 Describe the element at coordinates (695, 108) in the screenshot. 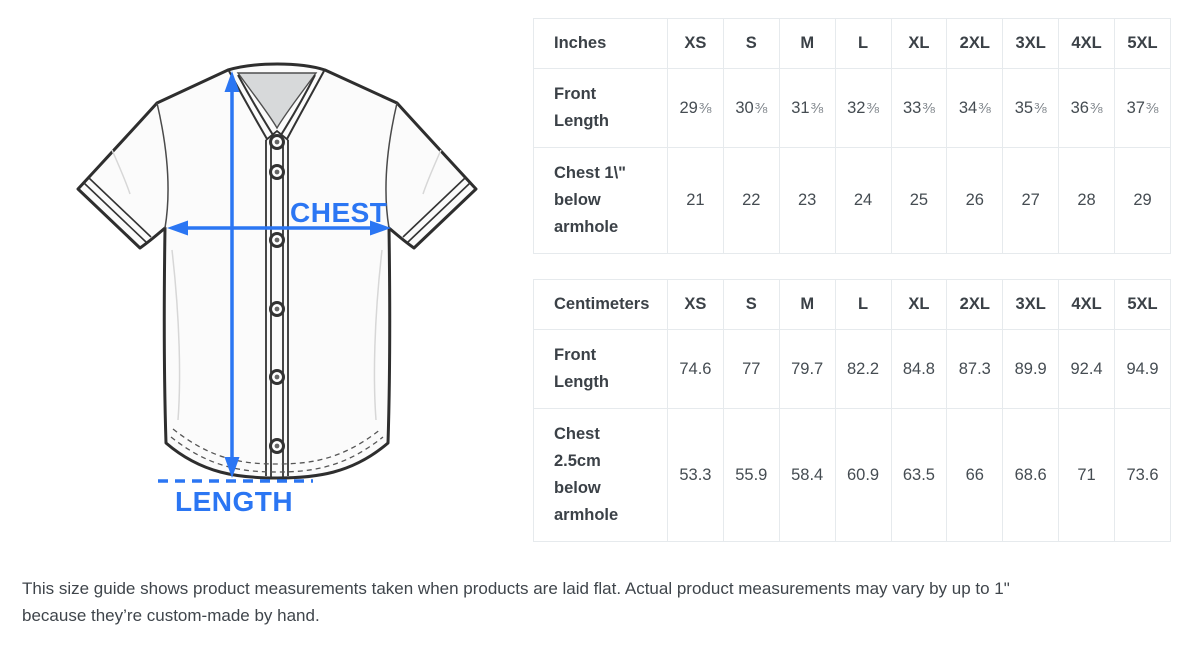

I see `measurement-value: 29⅜` at that location.